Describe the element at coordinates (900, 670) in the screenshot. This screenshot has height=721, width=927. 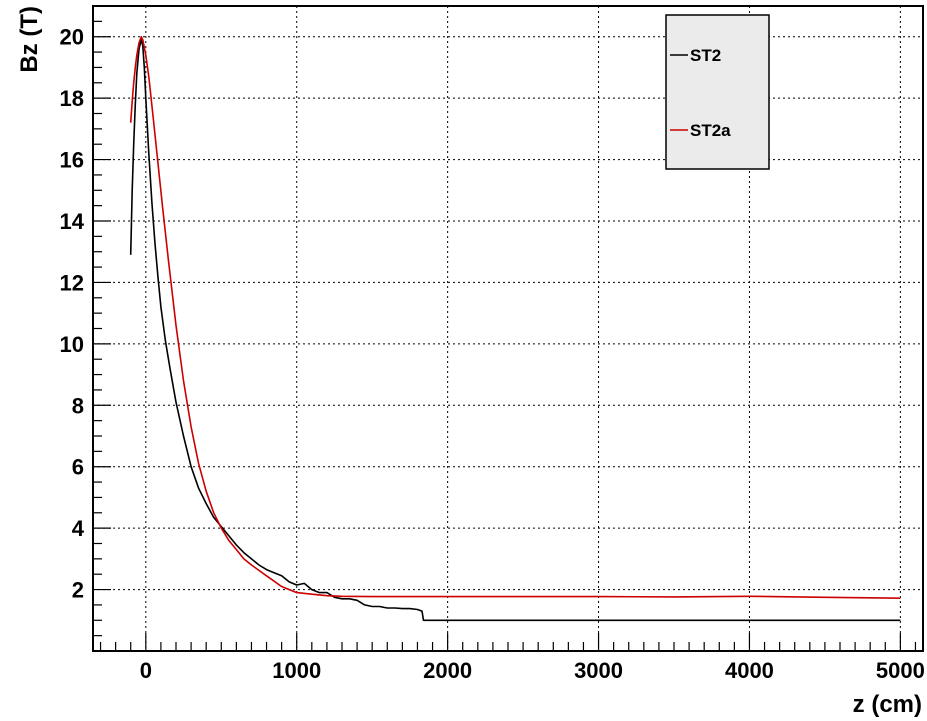
I see `x-tick-label: 5000` at that location.